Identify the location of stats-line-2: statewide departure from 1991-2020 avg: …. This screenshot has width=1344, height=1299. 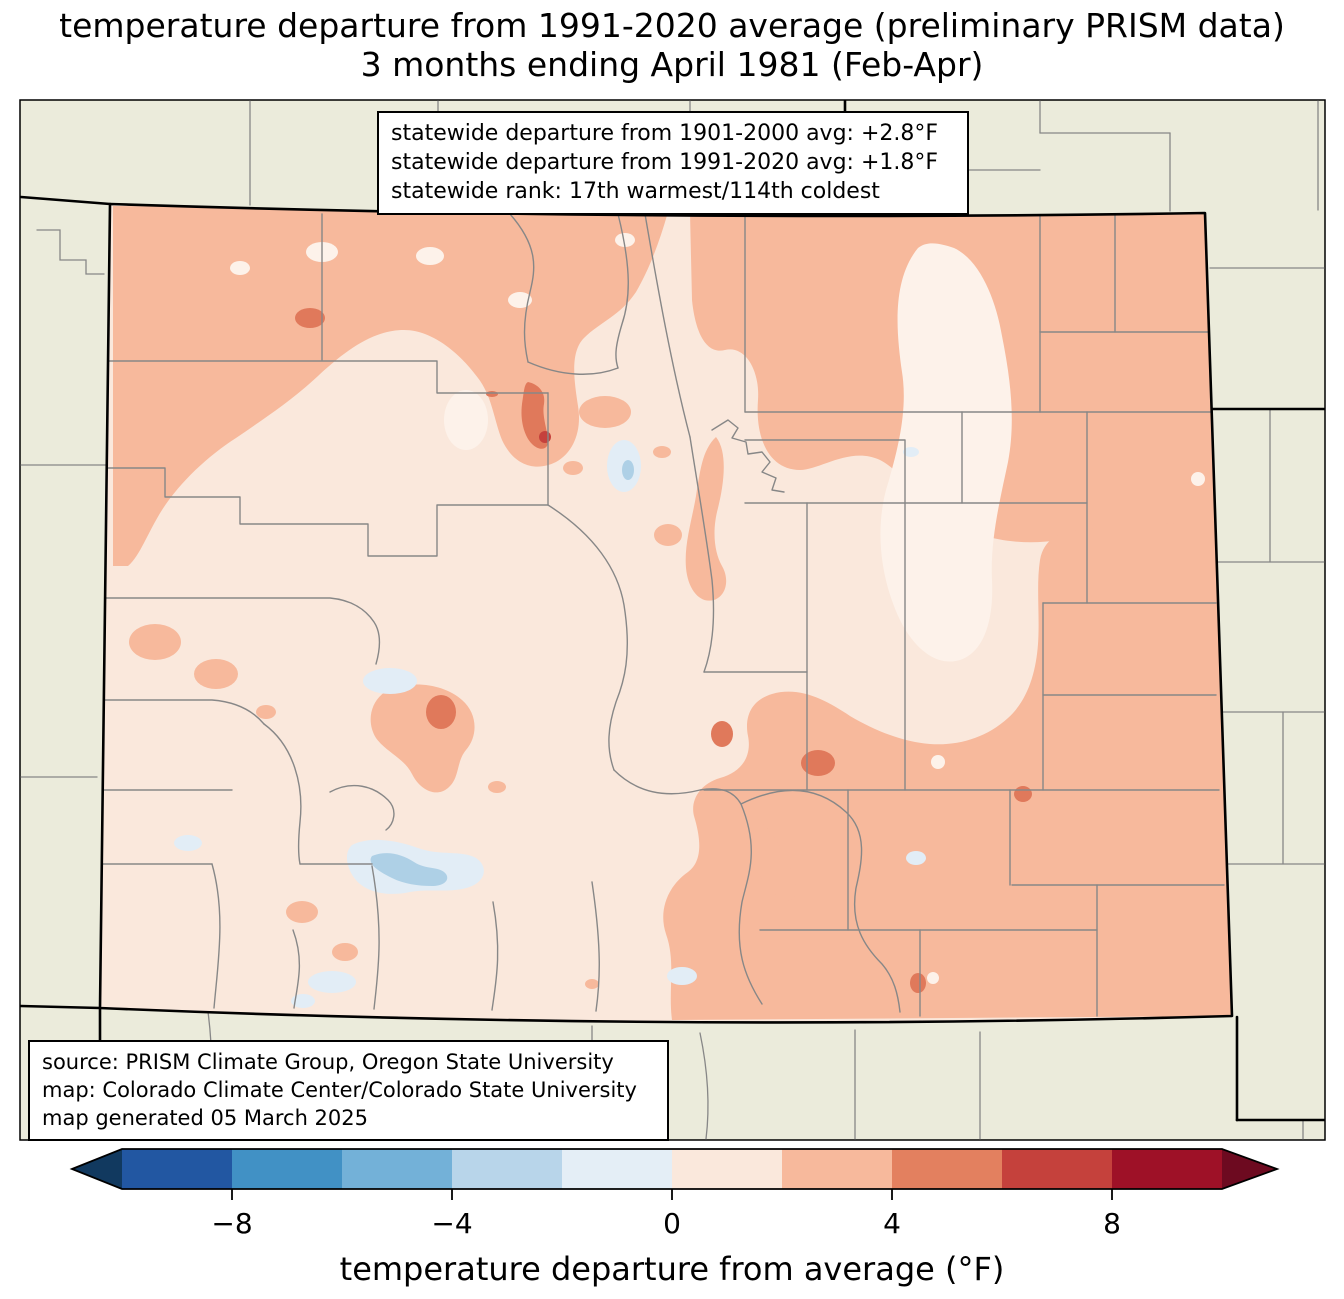
(665, 162).